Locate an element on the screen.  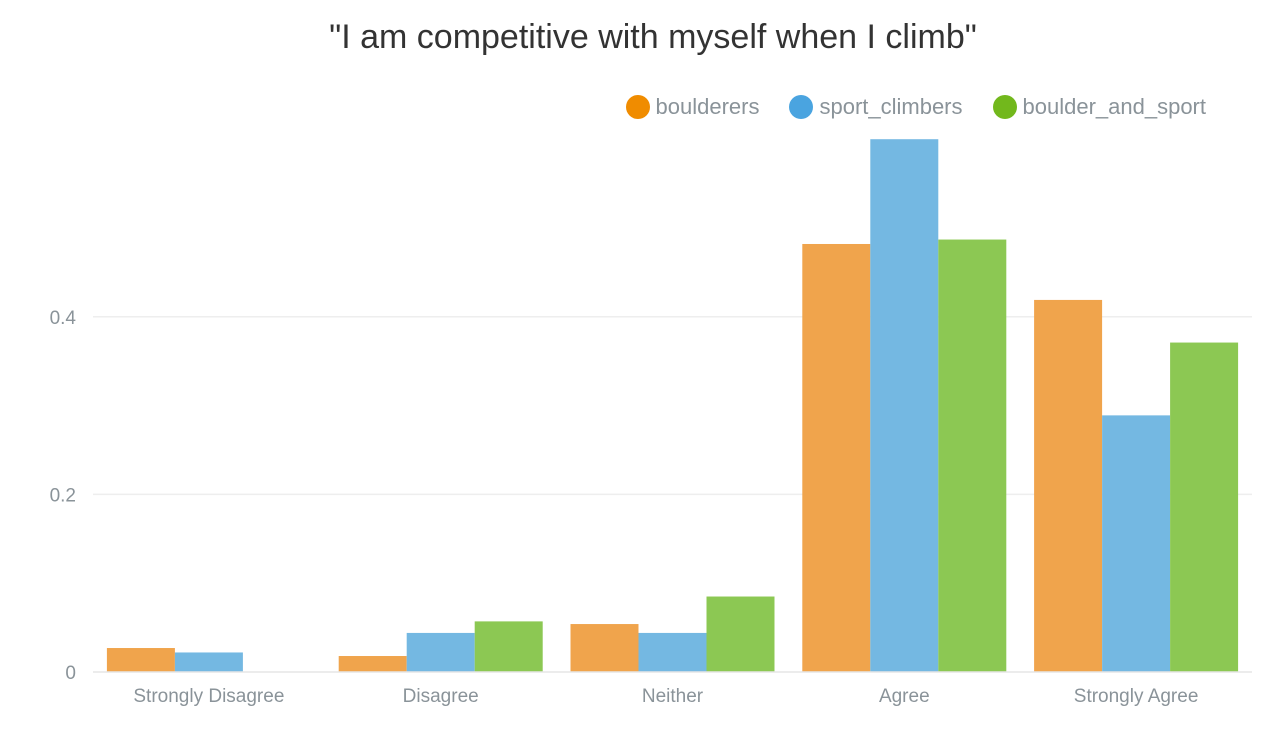
x-tick-label: Strongly Disagree is located at coordinates (208, 696).